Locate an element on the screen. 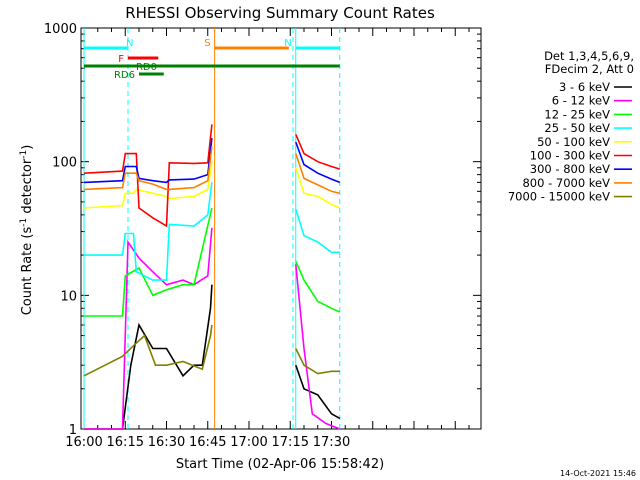  x-tick-label: 16:30 is located at coordinates (166, 442).